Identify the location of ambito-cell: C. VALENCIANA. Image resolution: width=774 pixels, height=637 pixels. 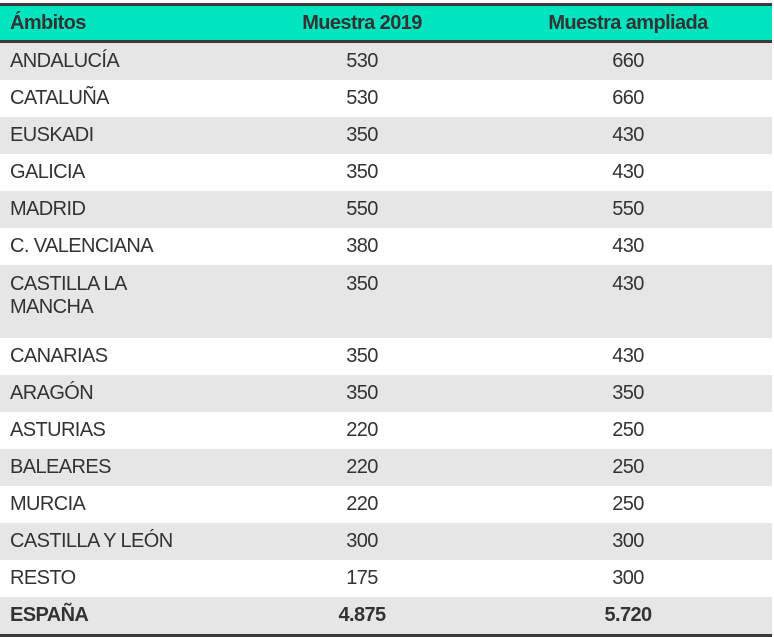
(82, 246).